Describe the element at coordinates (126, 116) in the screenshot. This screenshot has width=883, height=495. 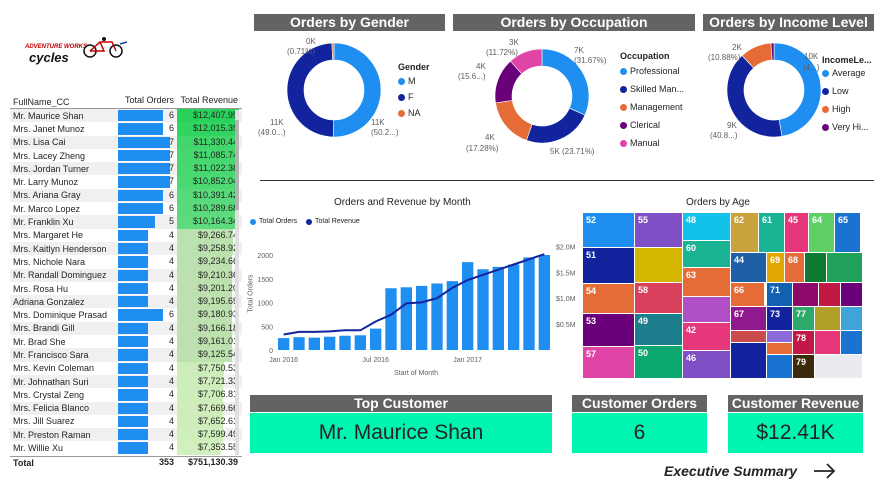
I see `table-row: Mr. Maurice Shan 6 $12,407.95` at that location.